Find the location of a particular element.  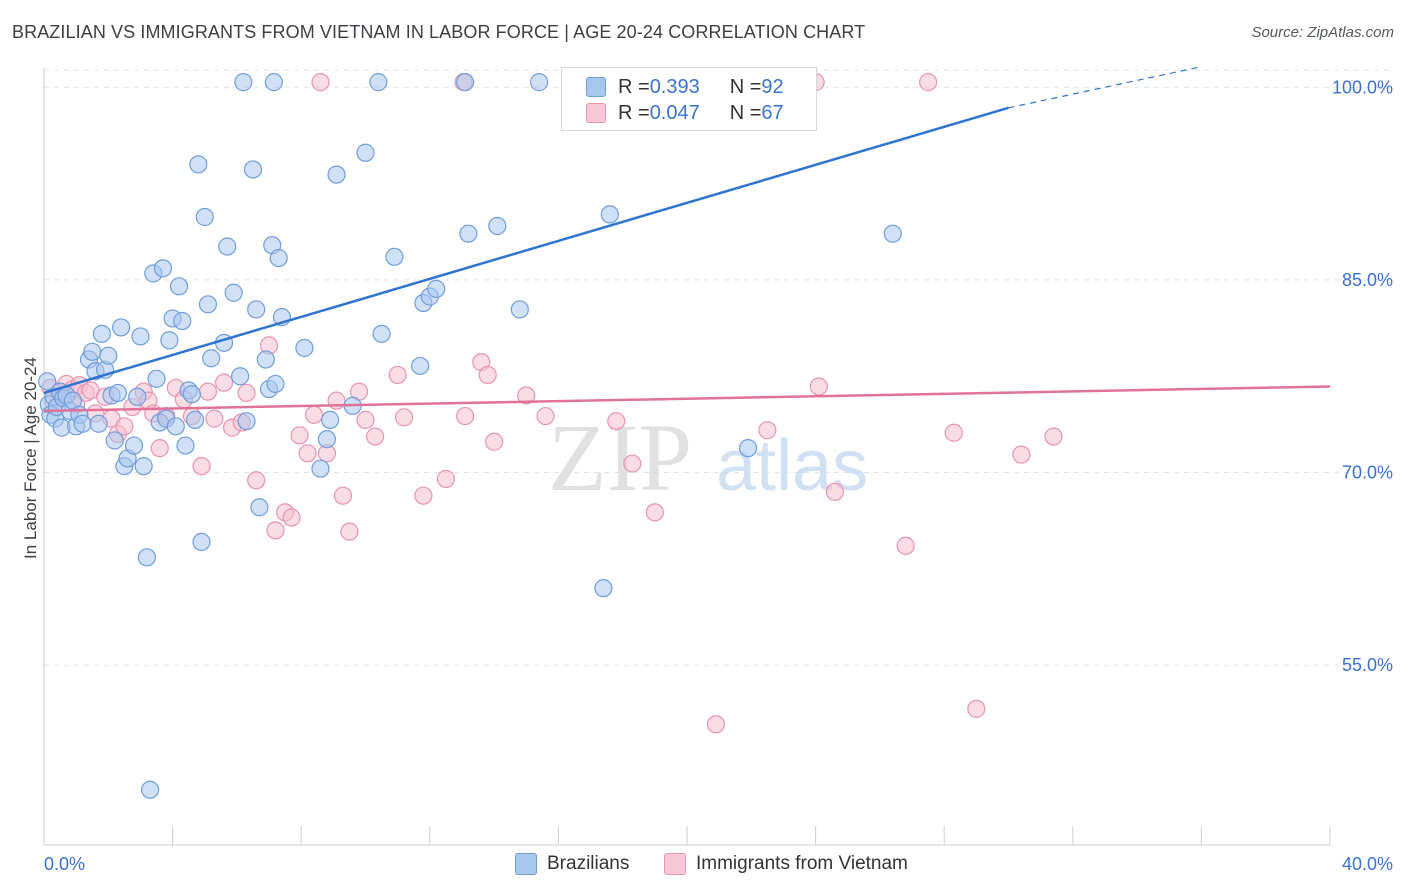

legend-row-brazilians: R = 0.393 N = 92 is located at coordinates (685, 87).